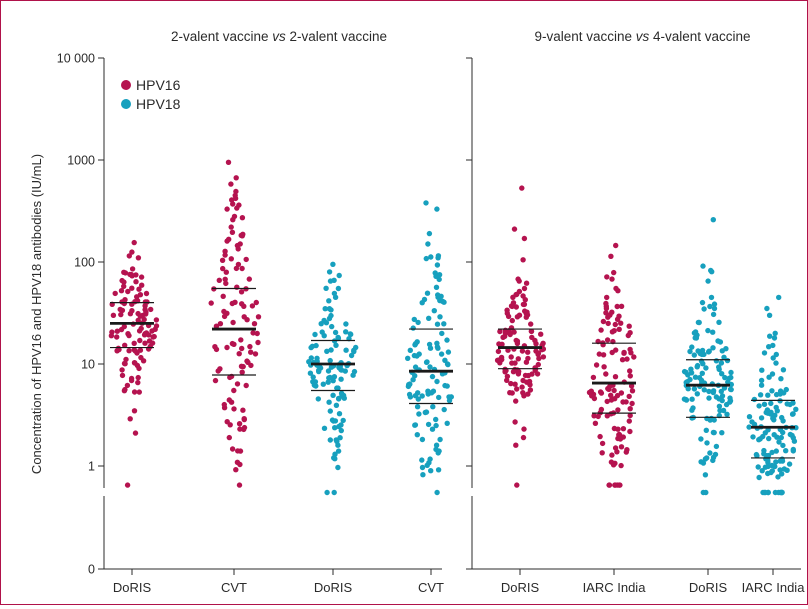 This screenshot has height=609, width=808. Describe the element at coordinates (84, 263) in the screenshot. I see `y-tick-label: 100` at that location.